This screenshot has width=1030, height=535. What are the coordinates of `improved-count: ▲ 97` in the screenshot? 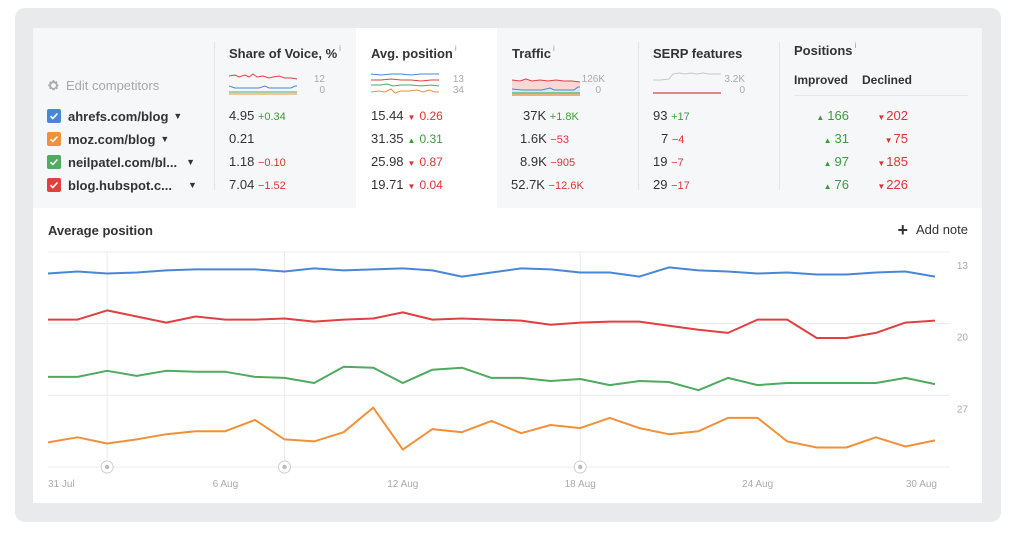 It's located at (836, 161).